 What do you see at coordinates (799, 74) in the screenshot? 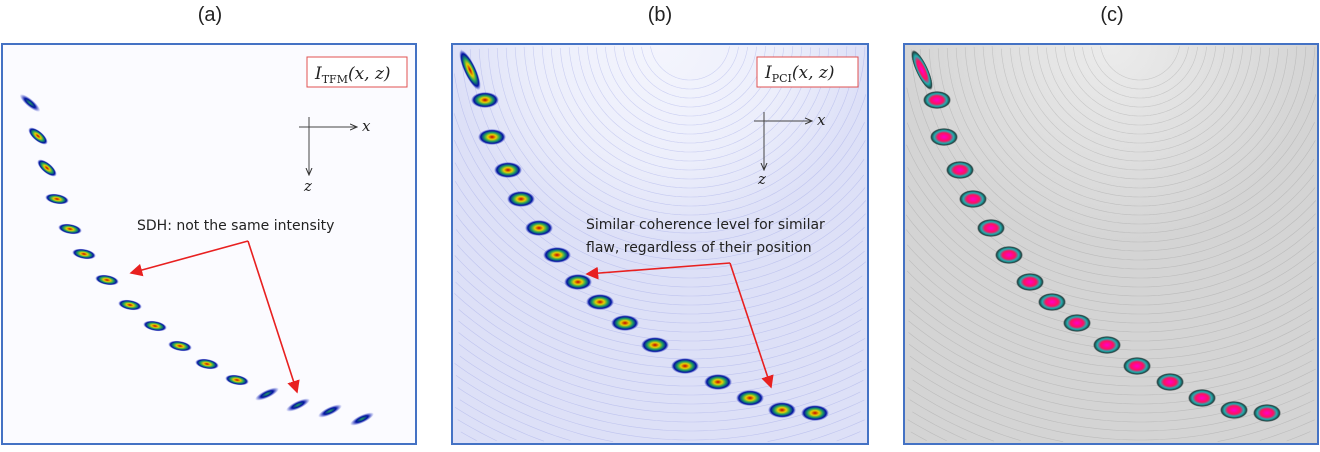
I see `panel-b-formula: IPCI(x, z)` at bounding box center [799, 74].